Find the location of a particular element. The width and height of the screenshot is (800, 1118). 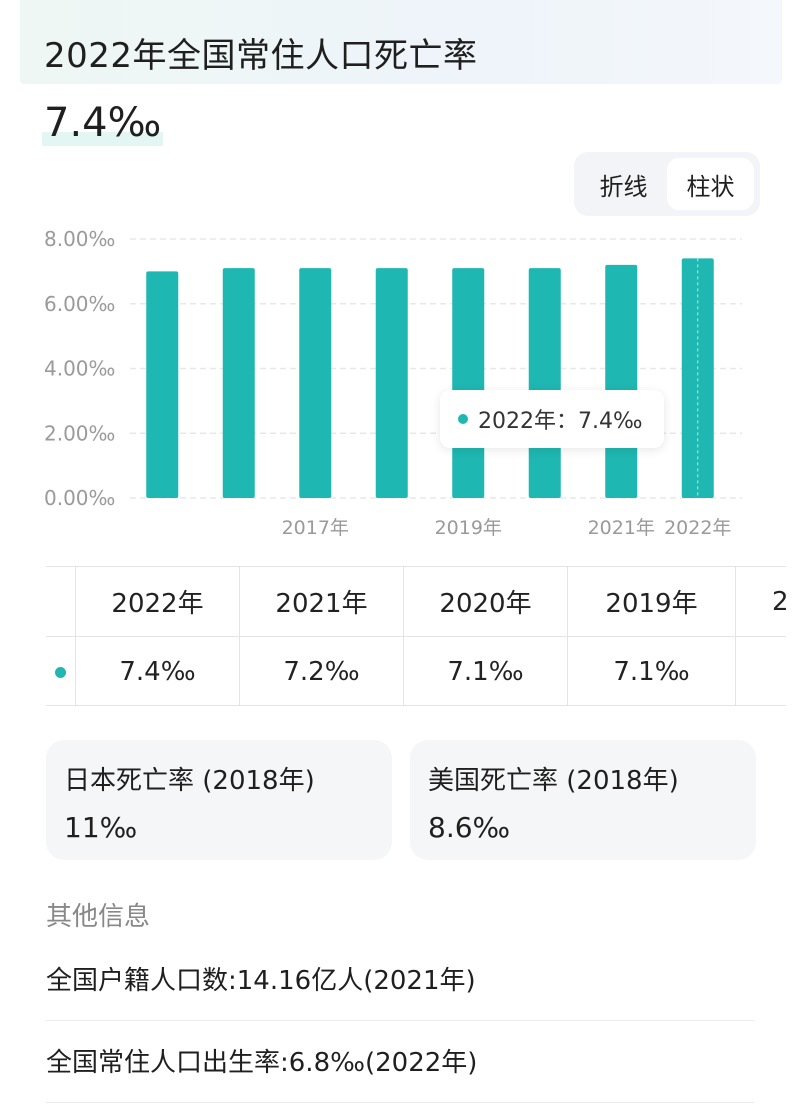

y-tick-label: 8.00‰ is located at coordinates (79, 239).